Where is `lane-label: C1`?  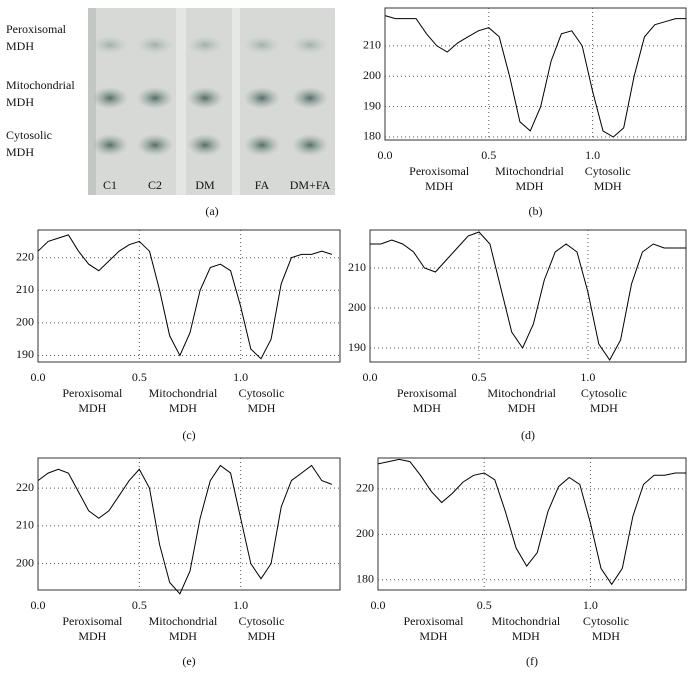
lane-label: C1 is located at coordinates (110, 185).